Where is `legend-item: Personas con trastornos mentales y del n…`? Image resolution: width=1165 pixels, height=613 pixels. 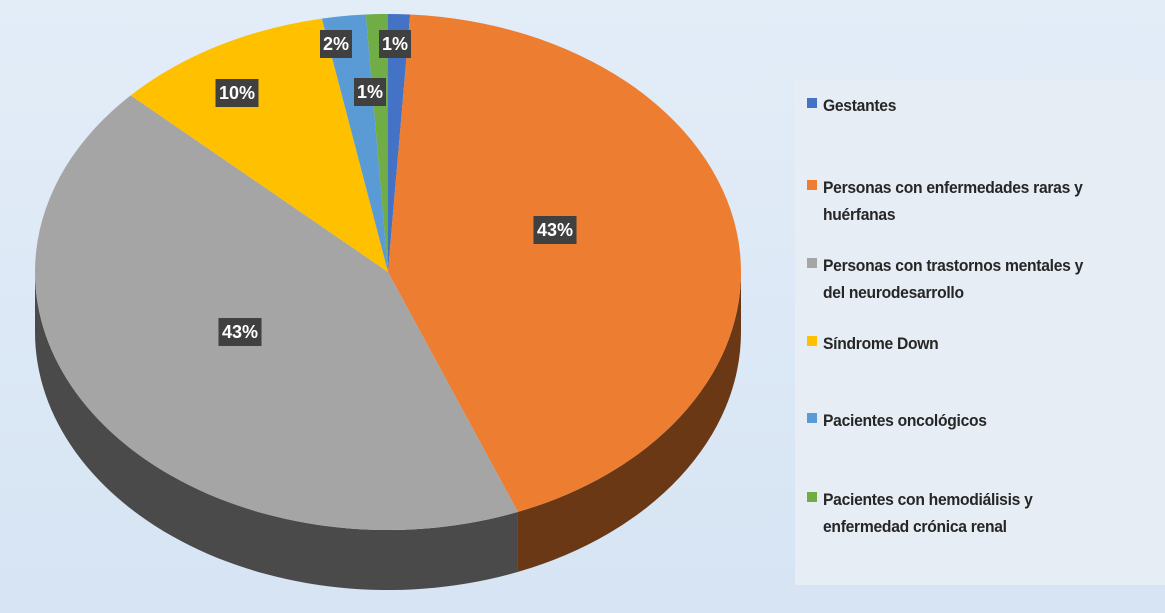
legend-item: Personas con trastornos mentales y del n… is located at coordinates (982, 279).